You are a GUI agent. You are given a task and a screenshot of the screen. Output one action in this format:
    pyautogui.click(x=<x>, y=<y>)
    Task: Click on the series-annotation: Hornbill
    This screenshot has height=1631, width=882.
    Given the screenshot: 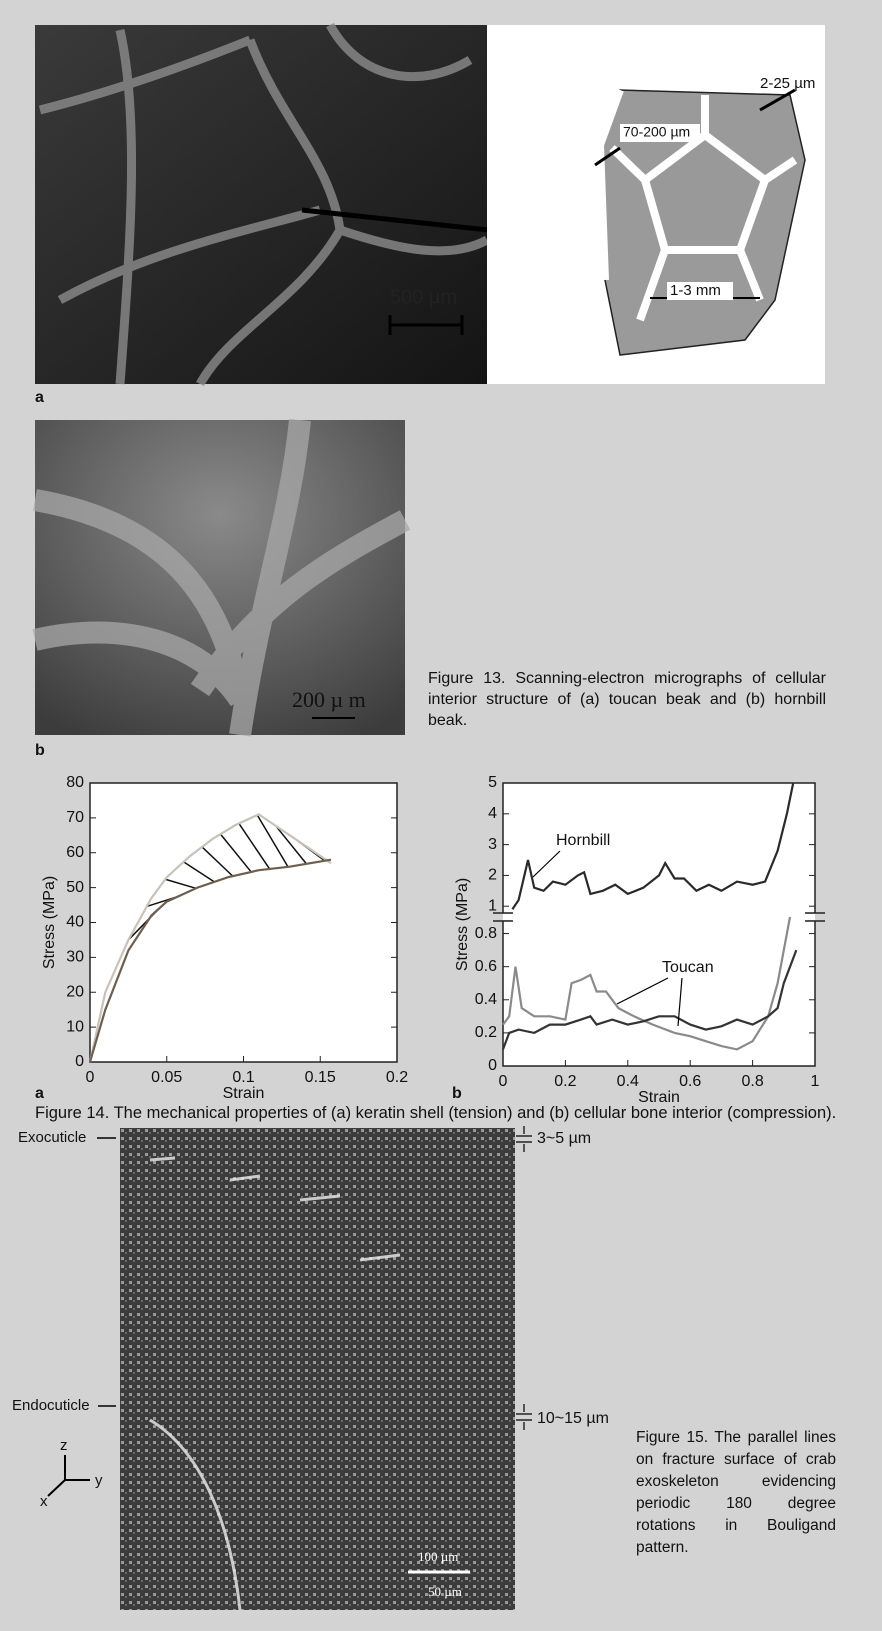 What is the action you would take?
    pyautogui.click(x=583, y=840)
    